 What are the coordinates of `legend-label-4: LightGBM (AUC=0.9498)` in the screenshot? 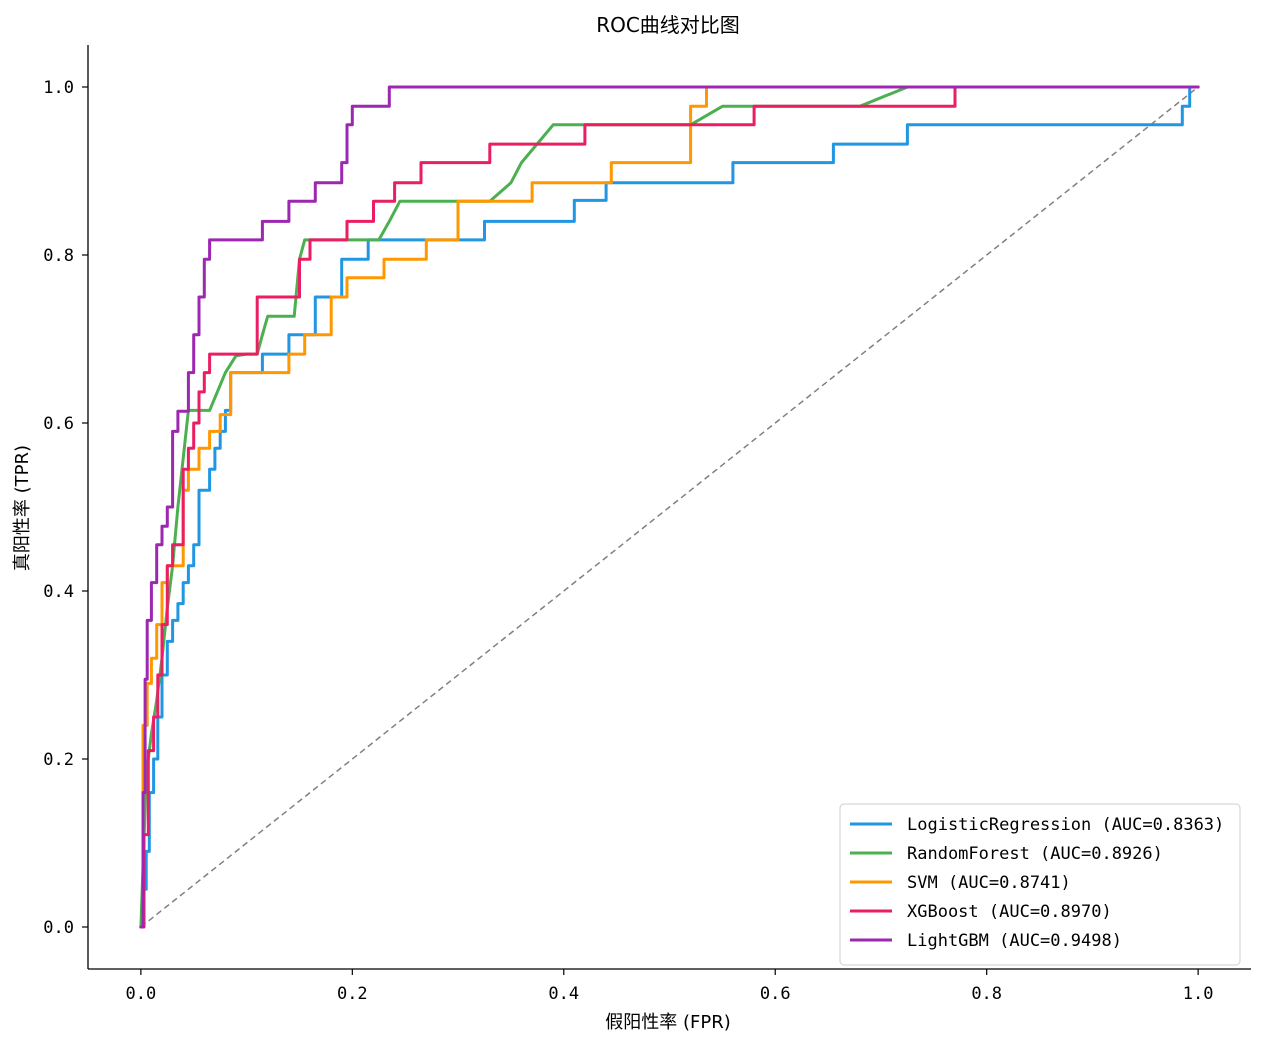 It's located at (1014, 941).